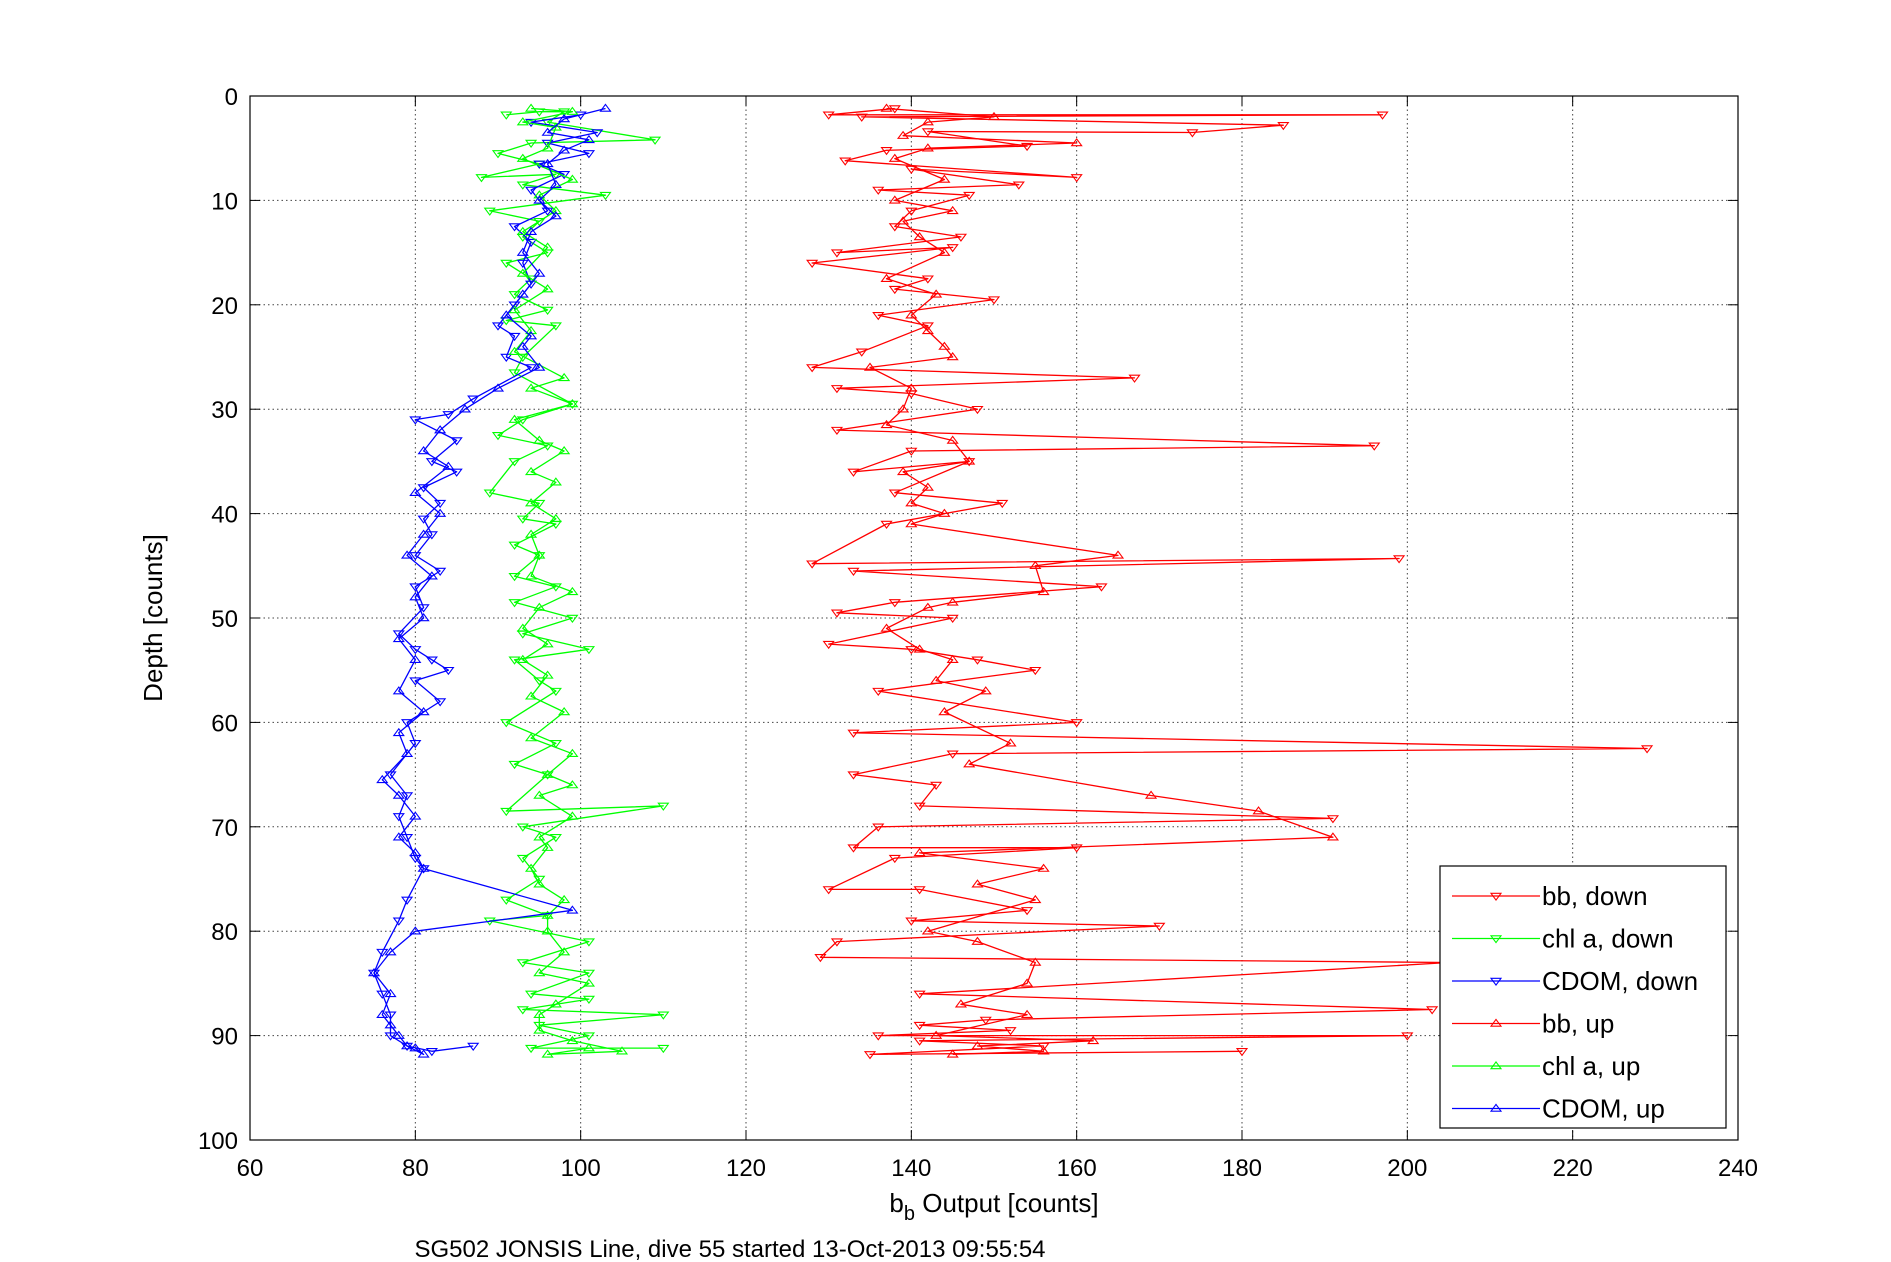  I want to click on y-tick-label: 90, so click(224, 1037).